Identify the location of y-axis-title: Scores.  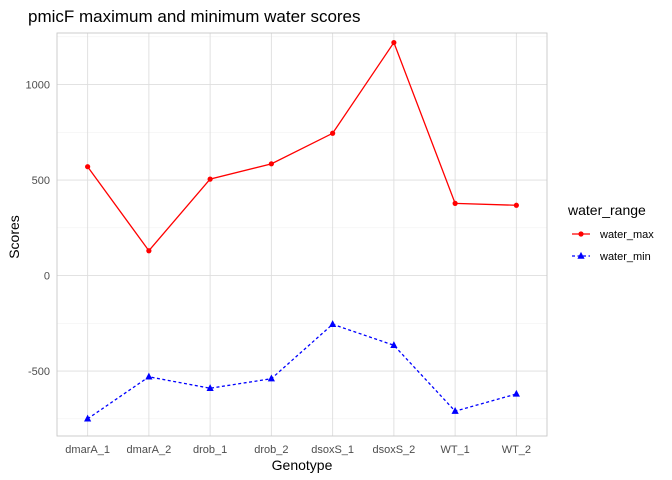
(14, 237).